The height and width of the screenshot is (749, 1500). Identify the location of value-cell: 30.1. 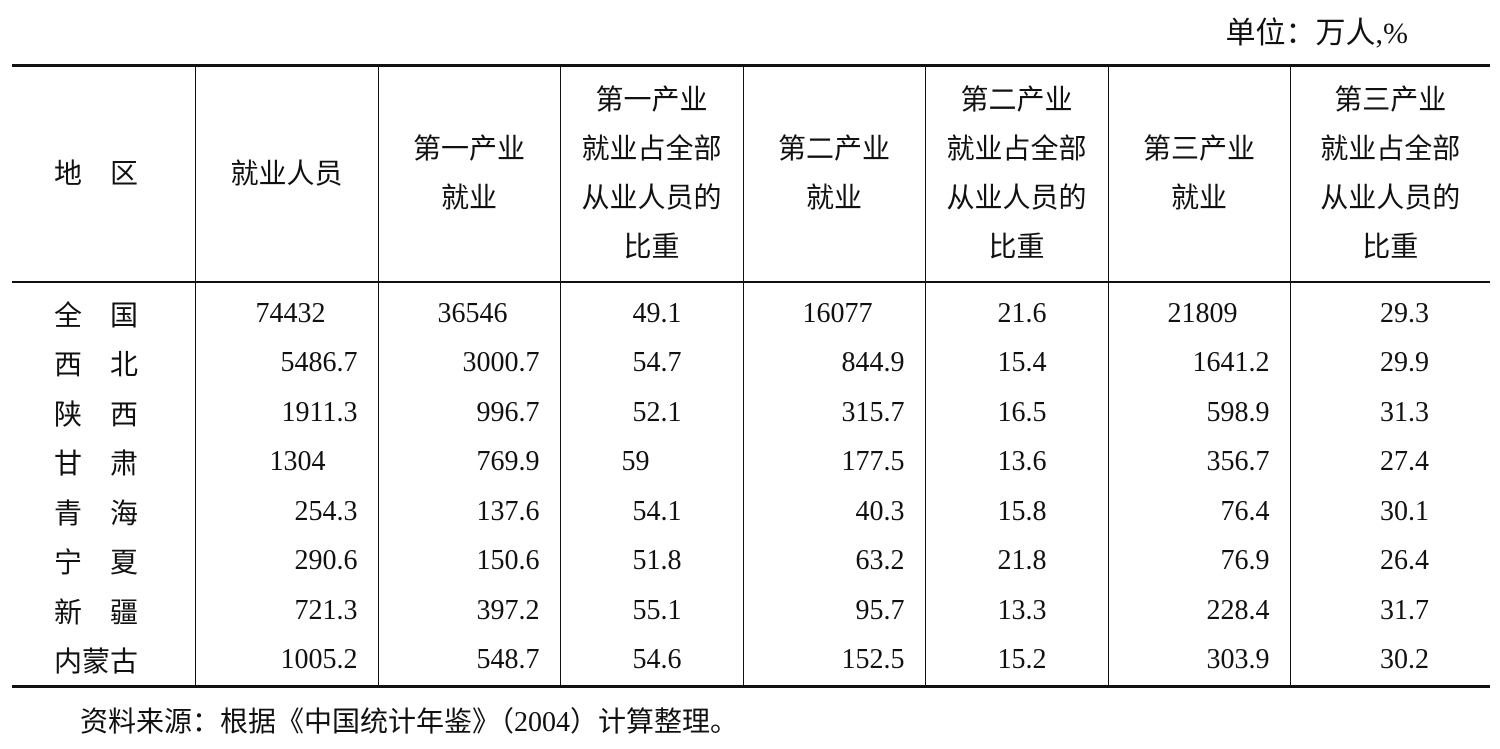
(1389, 512).